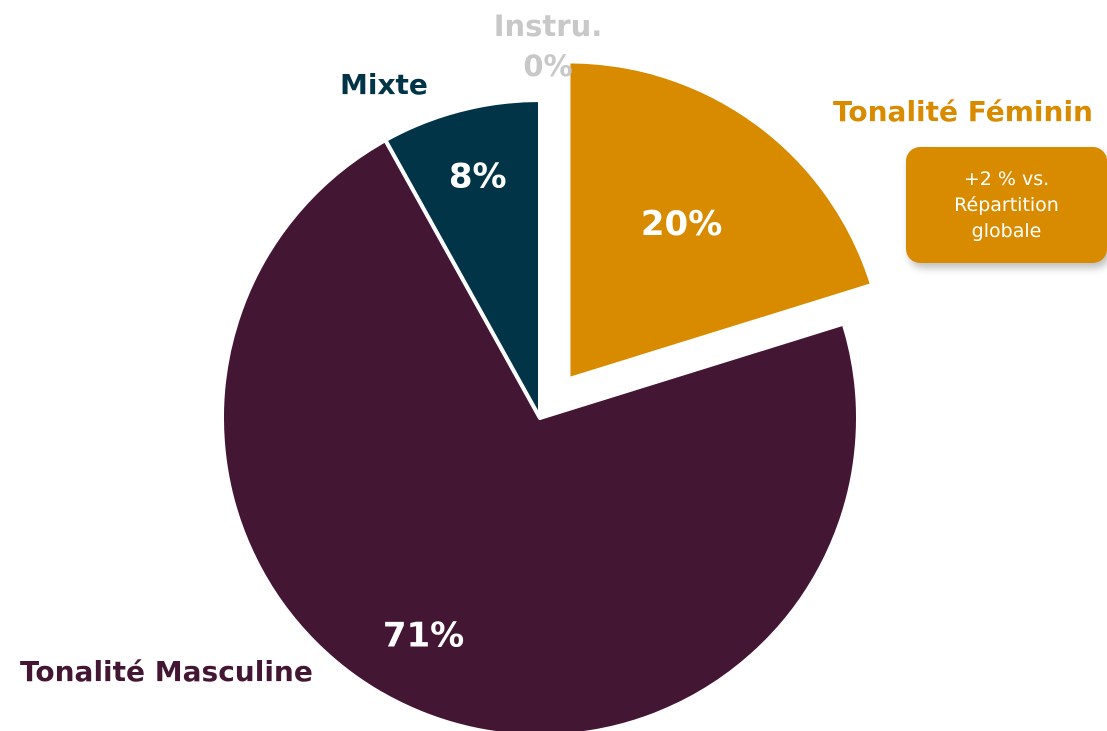 The height and width of the screenshot is (731, 1107). I want to click on label-mixte: Mixte, so click(384, 84).